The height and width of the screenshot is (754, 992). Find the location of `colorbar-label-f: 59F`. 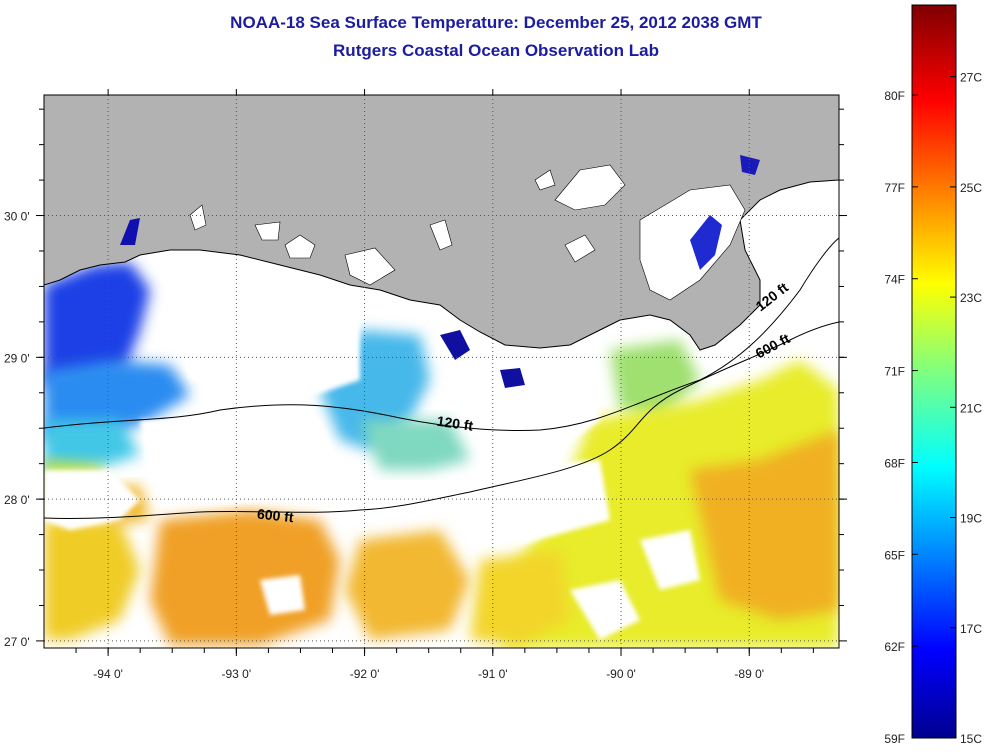

colorbar-label-f: 59F is located at coordinates (894, 739).